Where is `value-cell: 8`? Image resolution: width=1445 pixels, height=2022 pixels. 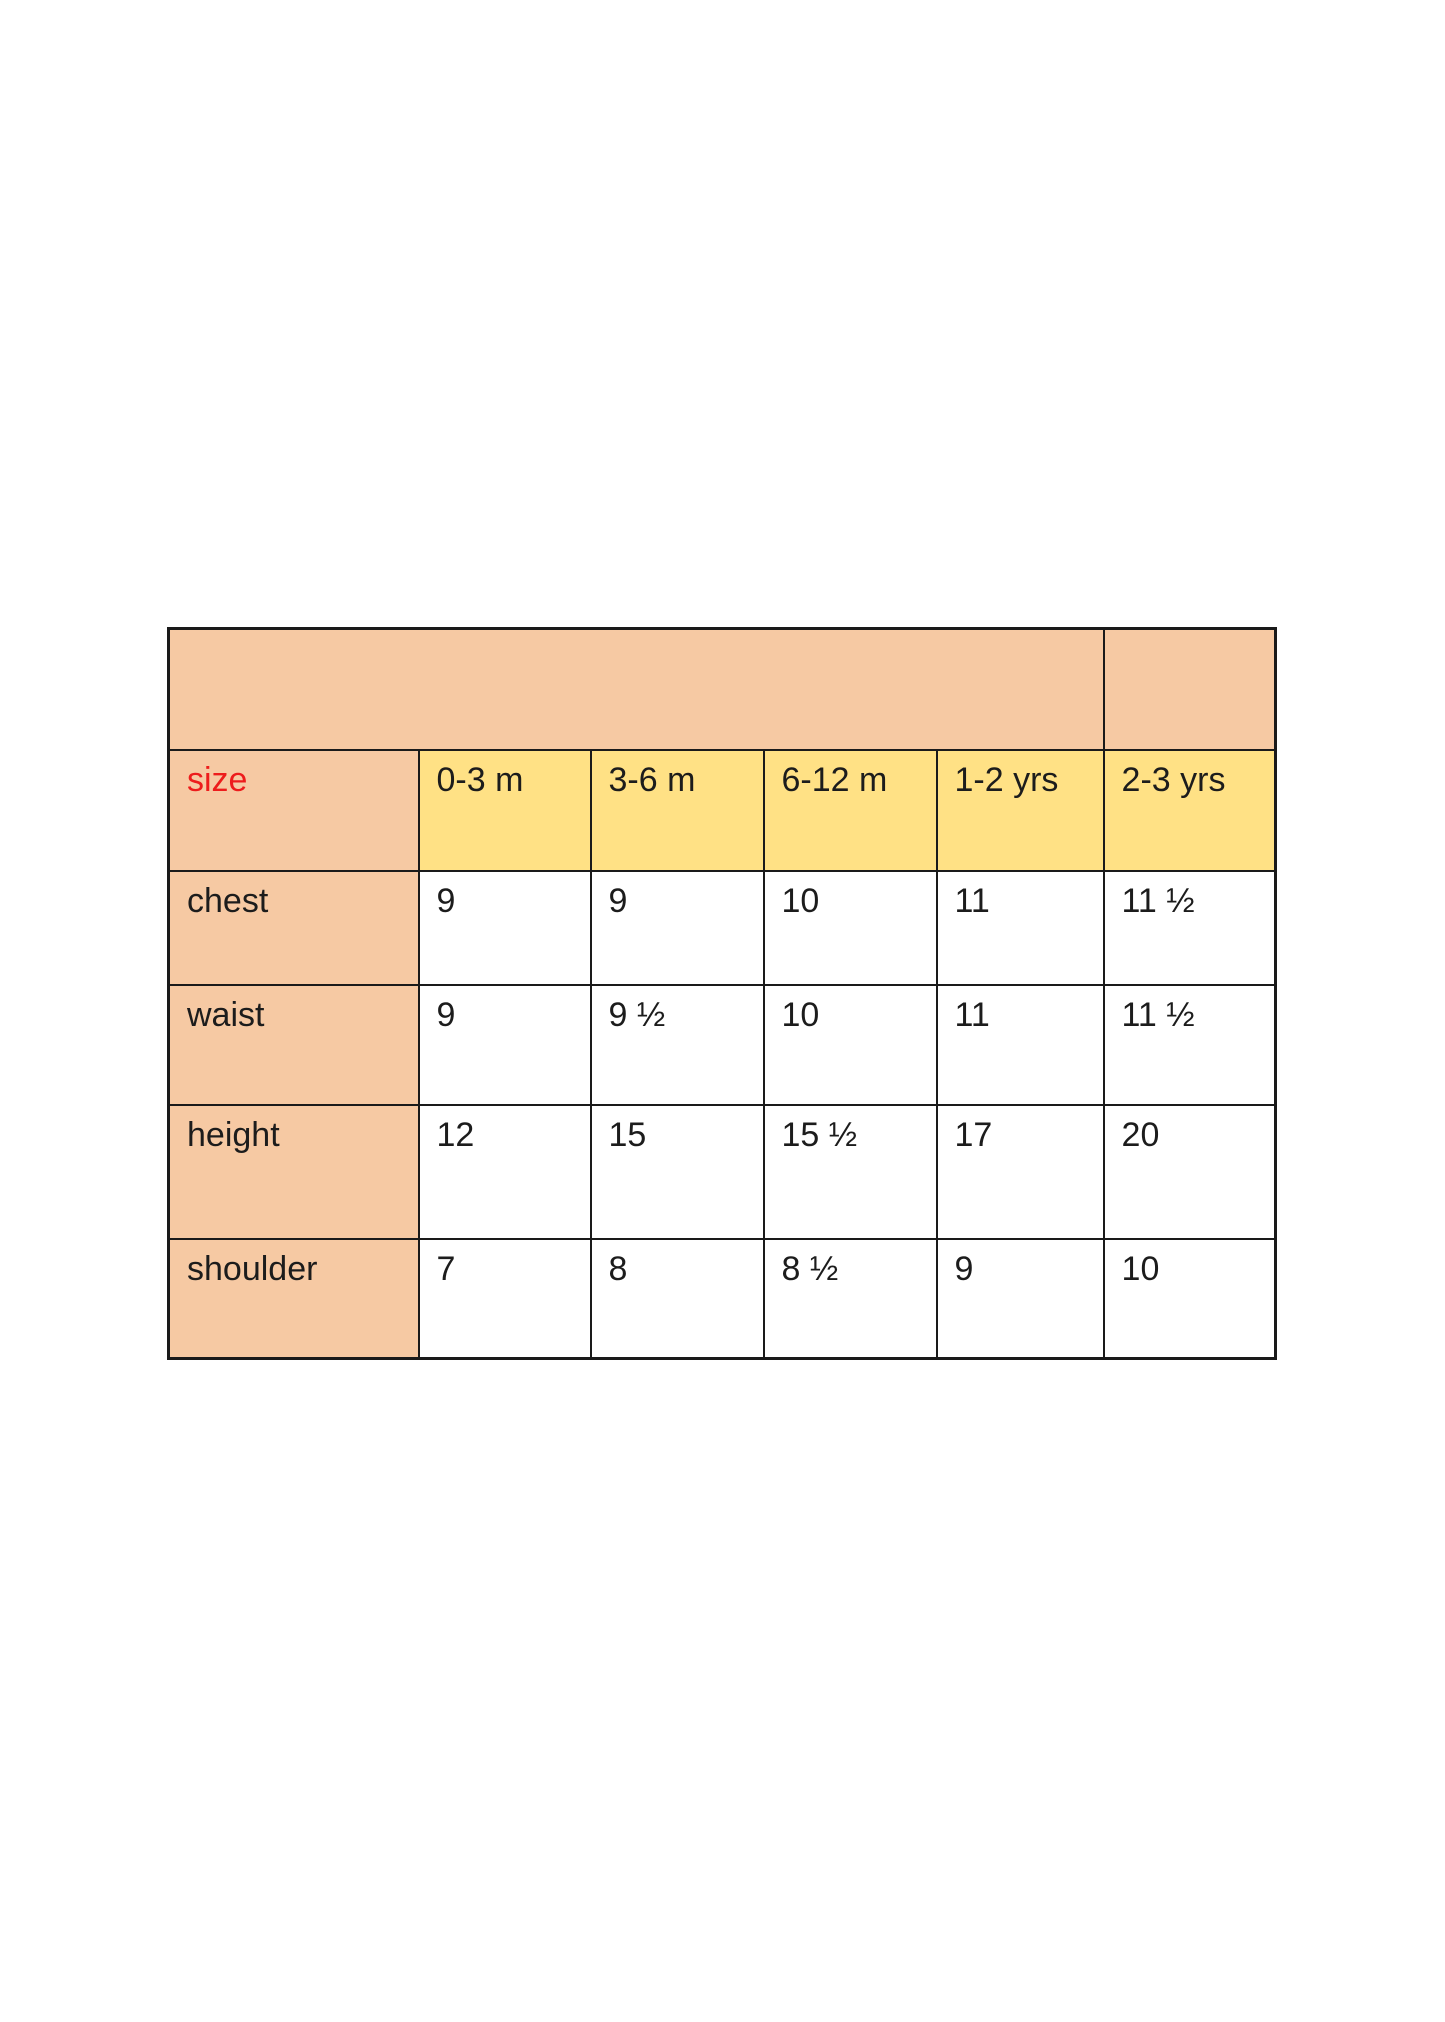
value-cell: 8 is located at coordinates (677, 1298).